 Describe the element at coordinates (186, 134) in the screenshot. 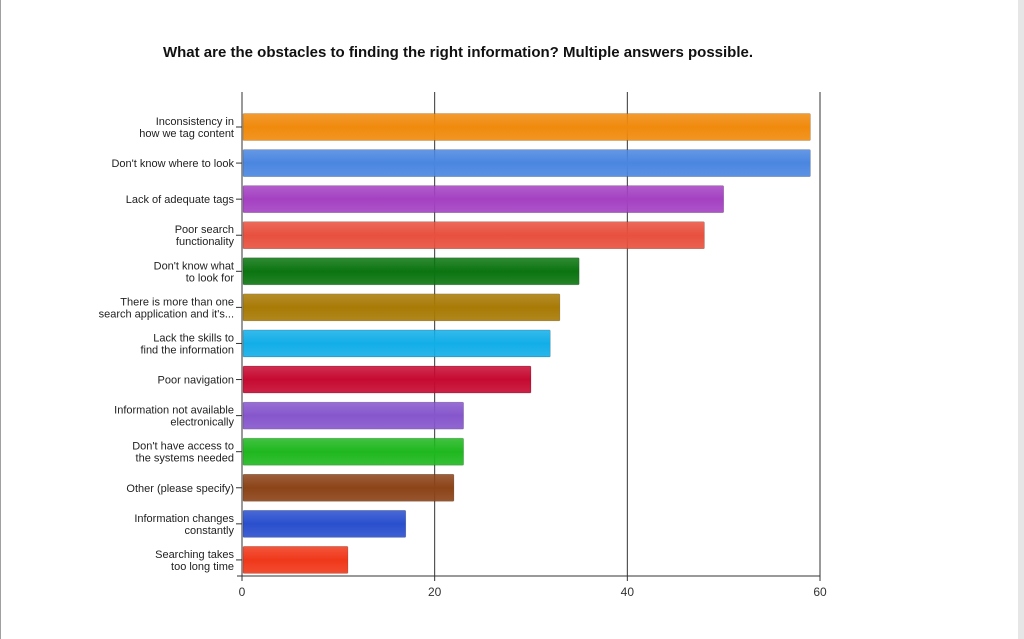

I see `category-label-line: how we tag content` at that location.